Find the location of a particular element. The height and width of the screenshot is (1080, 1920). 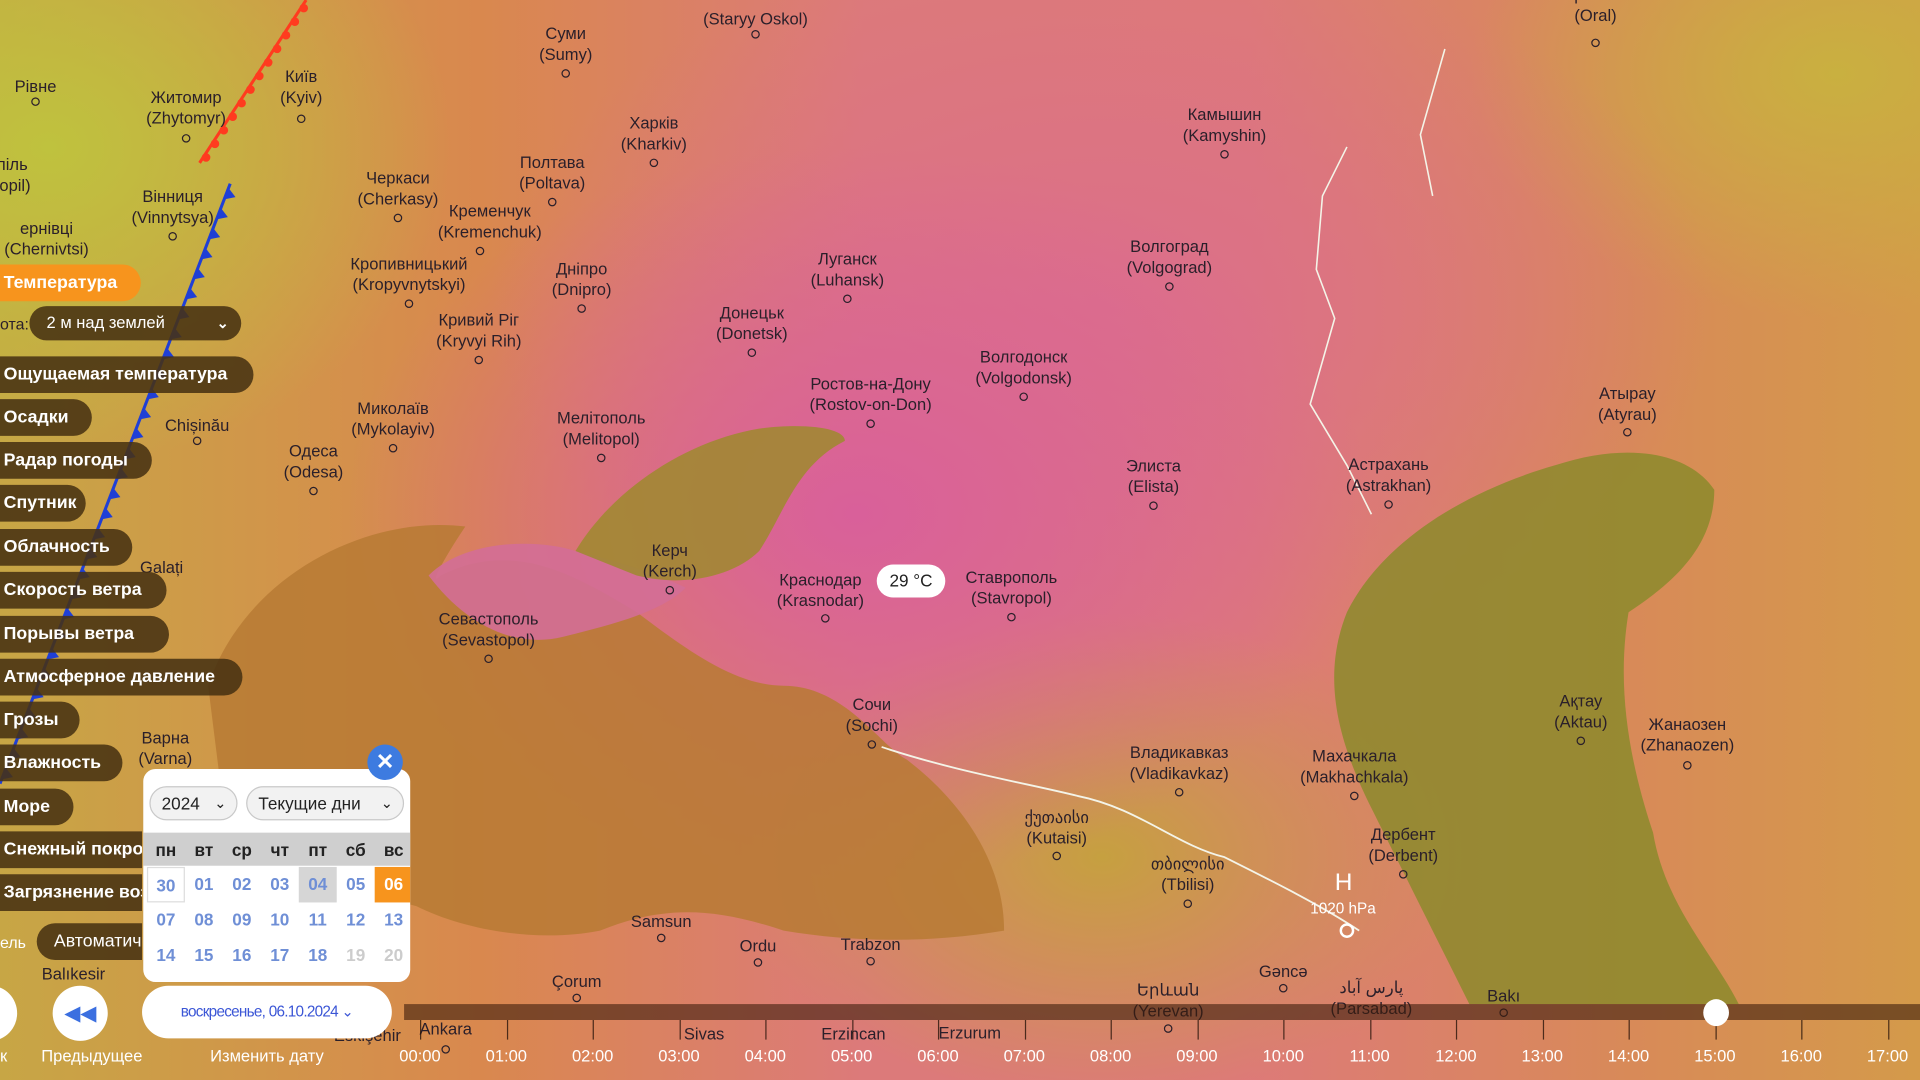

calendar-day: 16 is located at coordinates (242, 955).